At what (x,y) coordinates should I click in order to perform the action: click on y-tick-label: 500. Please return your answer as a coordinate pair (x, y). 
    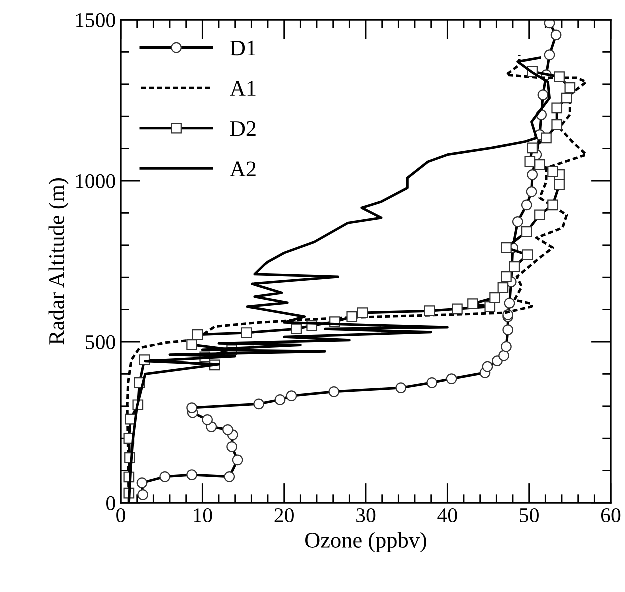
    Looking at the image, I should click on (101, 342).